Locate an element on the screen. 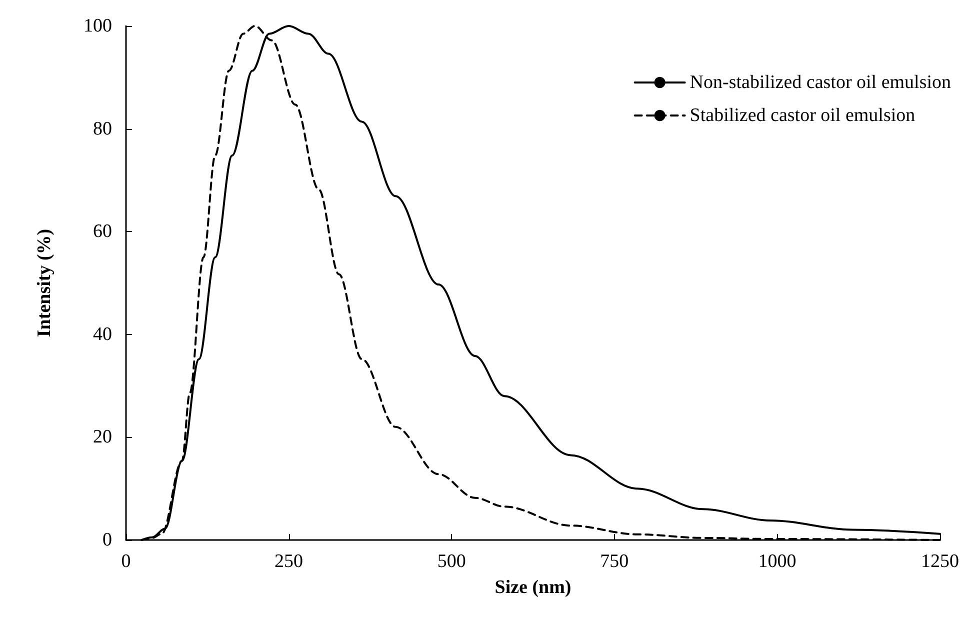 Image resolution: width=976 pixels, height=621 pixels. x-tick-label: 0 is located at coordinates (126, 561).